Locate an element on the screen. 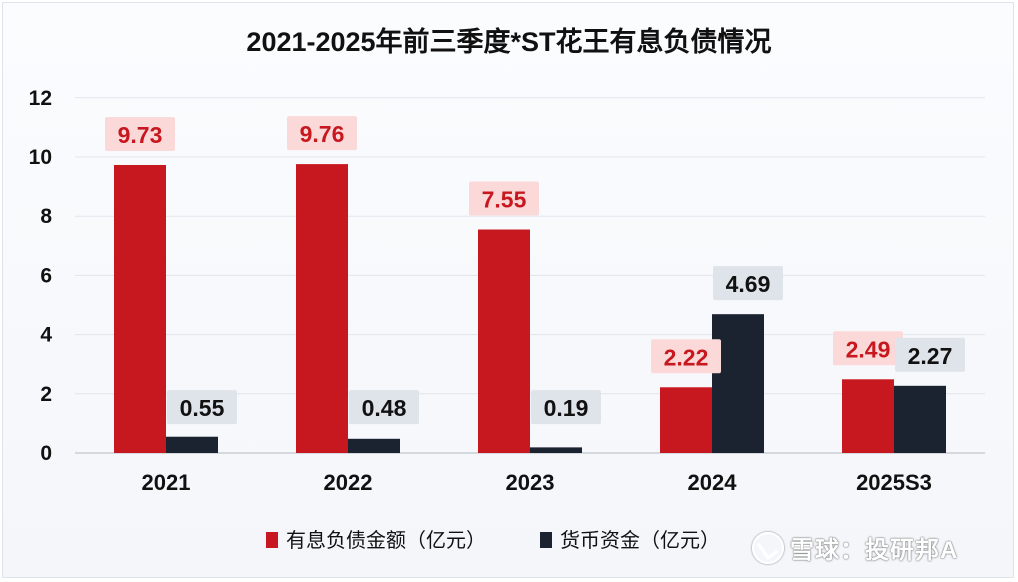 The width and height of the screenshot is (1018, 582). x-tick-label: 2022 is located at coordinates (348, 482).